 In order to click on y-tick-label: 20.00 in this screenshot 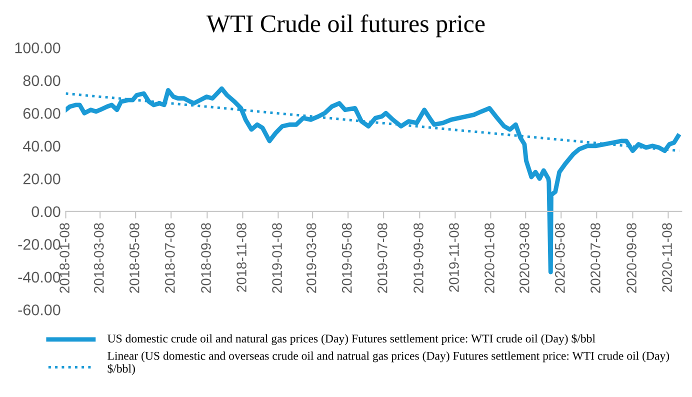, I will do `click(41, 179)`.